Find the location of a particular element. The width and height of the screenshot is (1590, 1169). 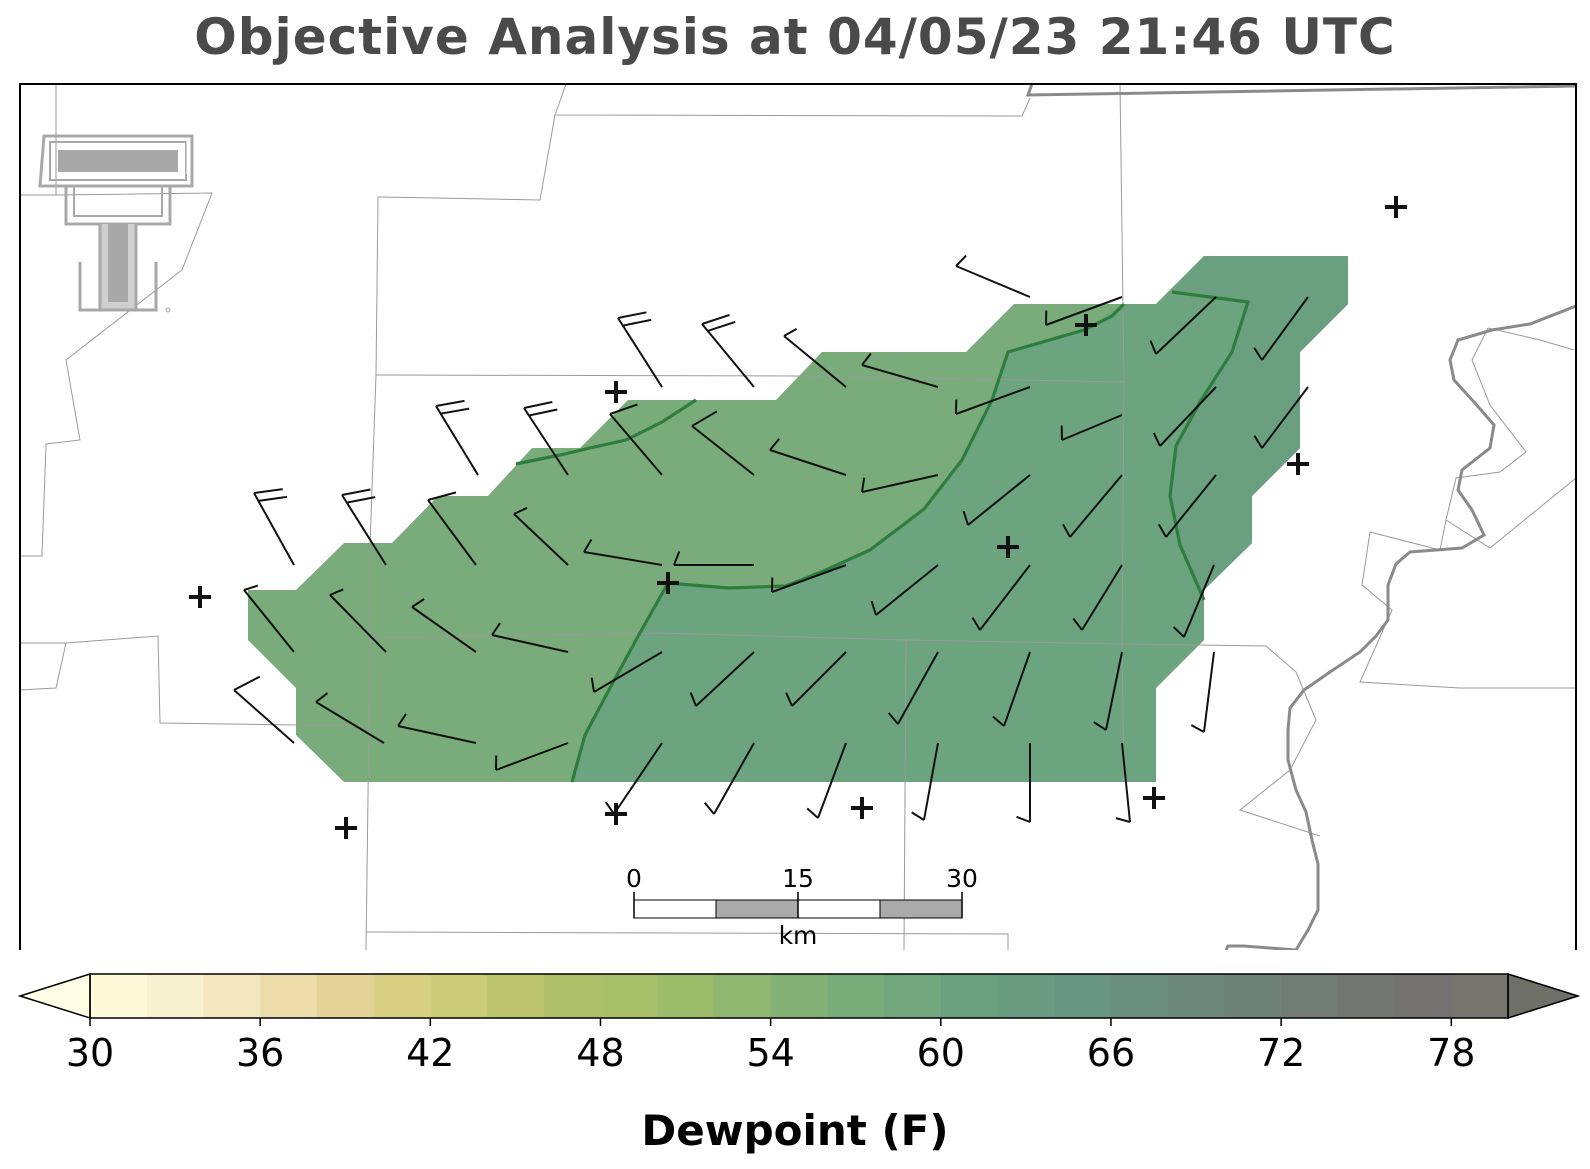

dewpoint-fill-core is located at coordinates (1259, 428).